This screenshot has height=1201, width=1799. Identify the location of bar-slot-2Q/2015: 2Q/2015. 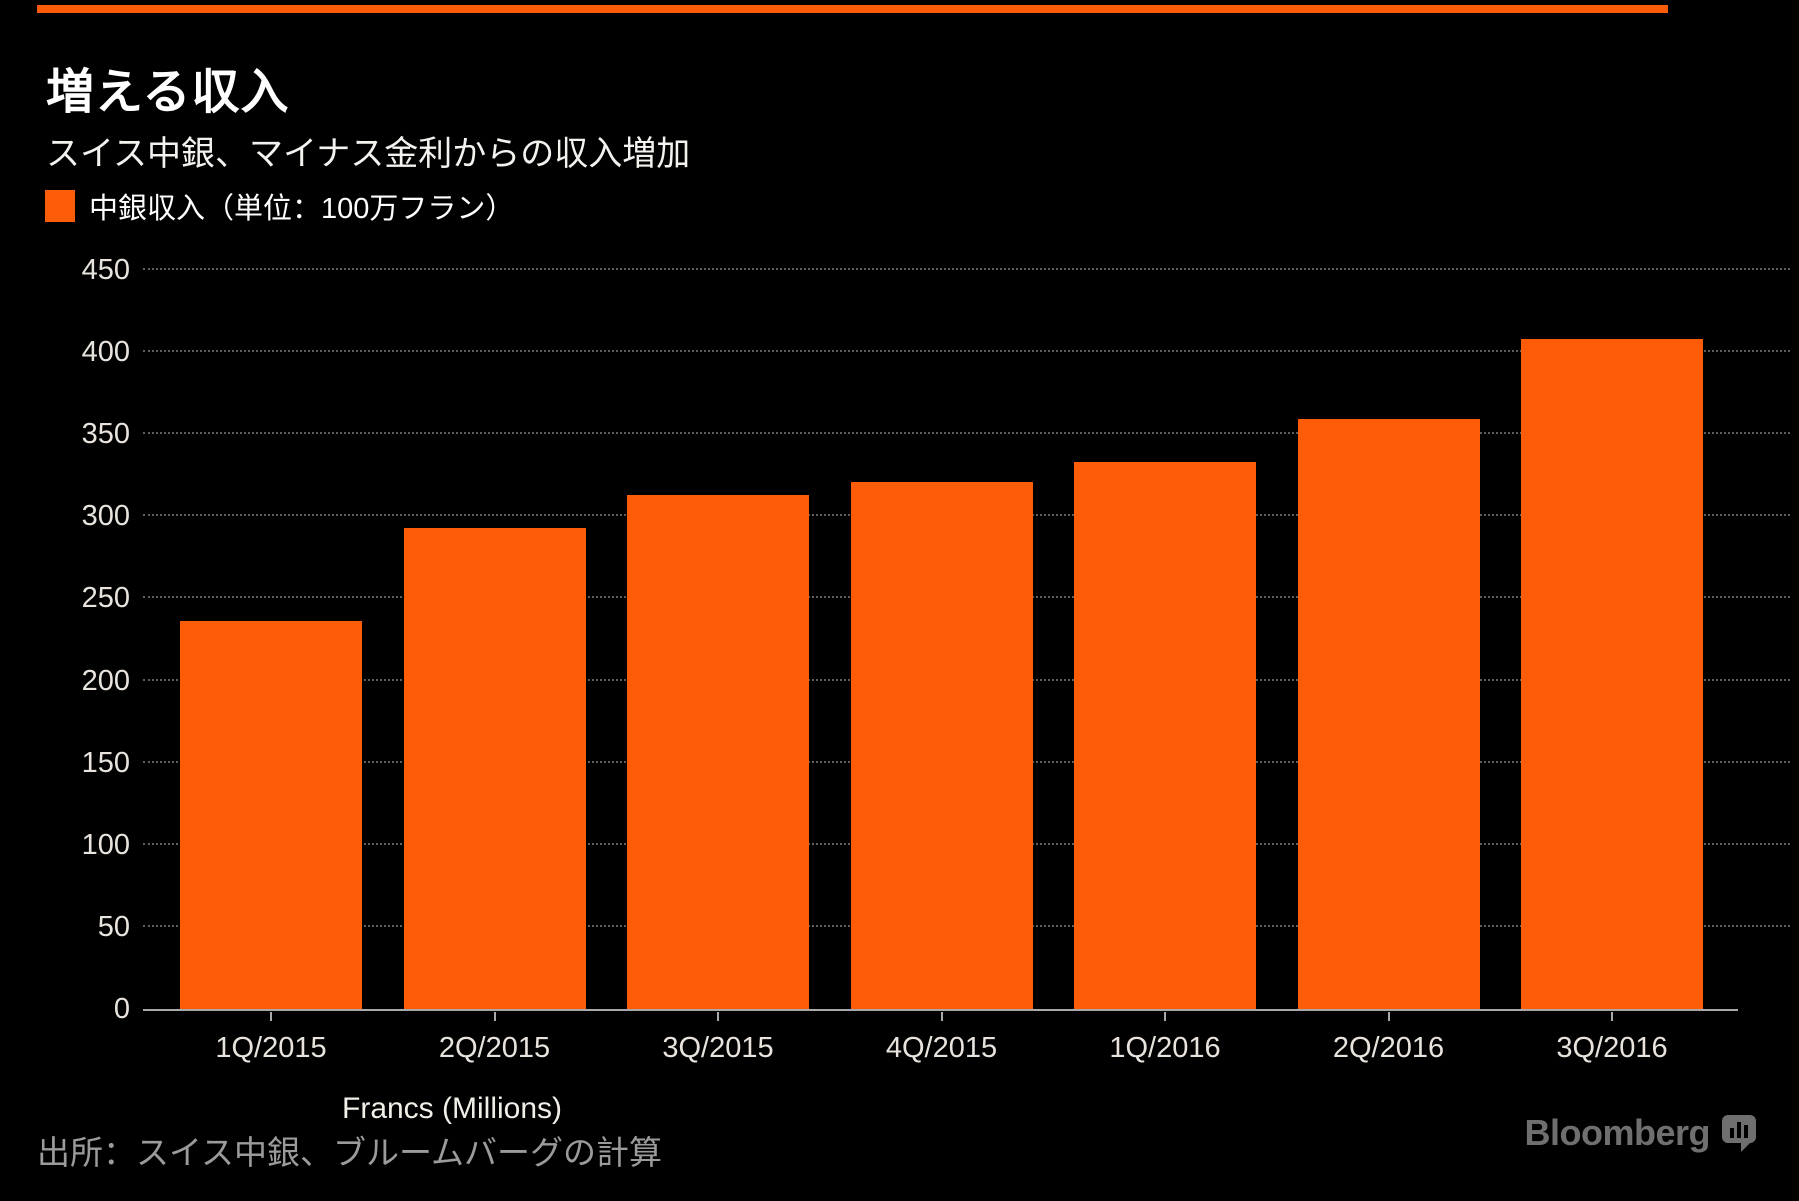
(494, 667).